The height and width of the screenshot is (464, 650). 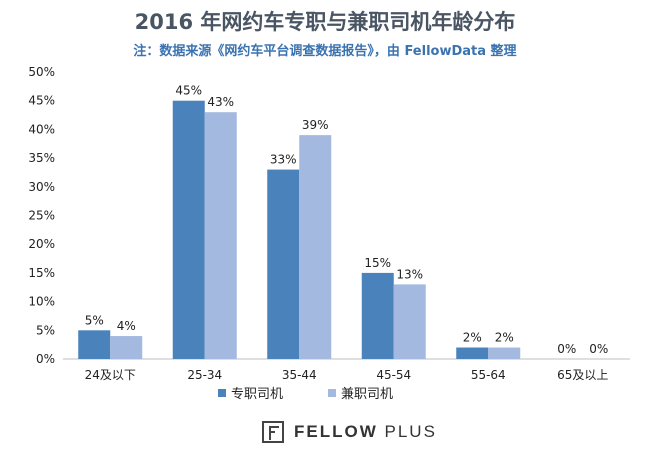 What do you see at coordinates (110, 375) in the screenshot?
I see `x-category-label: 24及以下` at bounding box center [110, 375].